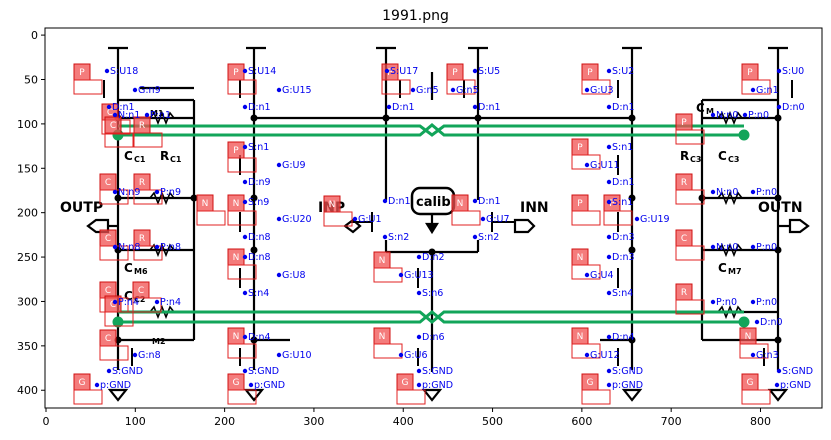 The height and width of the screenshot is (440, 831). I want to click on ground-symbols, so click(448, 395).